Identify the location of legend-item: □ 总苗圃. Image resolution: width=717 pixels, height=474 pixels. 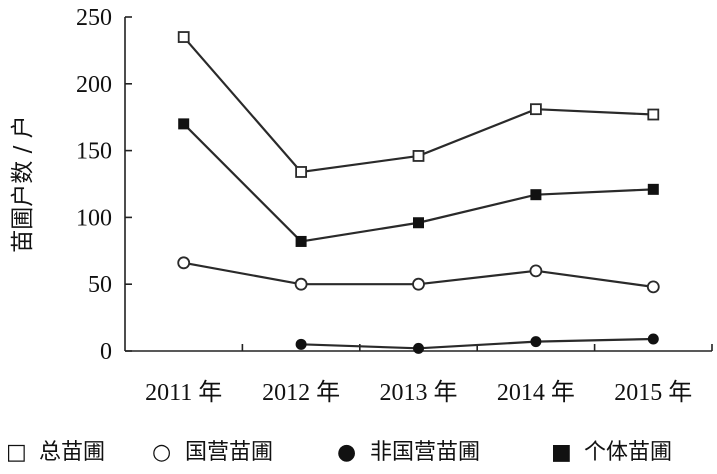
(55, 452).